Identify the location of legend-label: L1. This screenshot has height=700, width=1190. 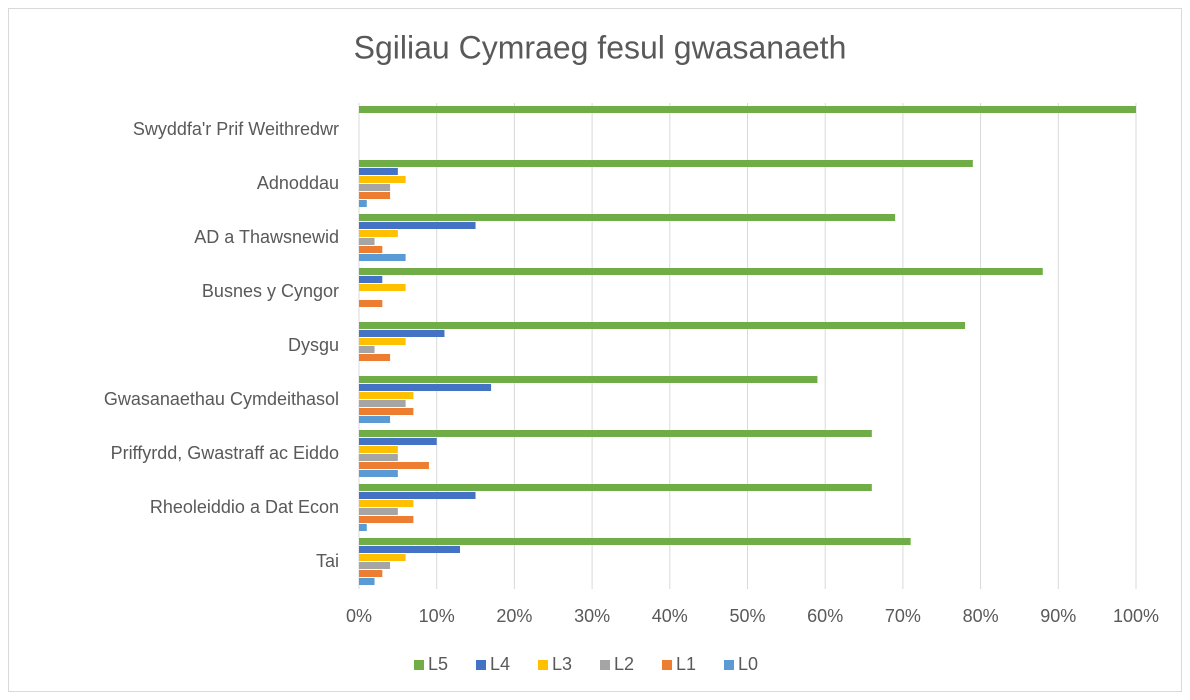
(686, 664).